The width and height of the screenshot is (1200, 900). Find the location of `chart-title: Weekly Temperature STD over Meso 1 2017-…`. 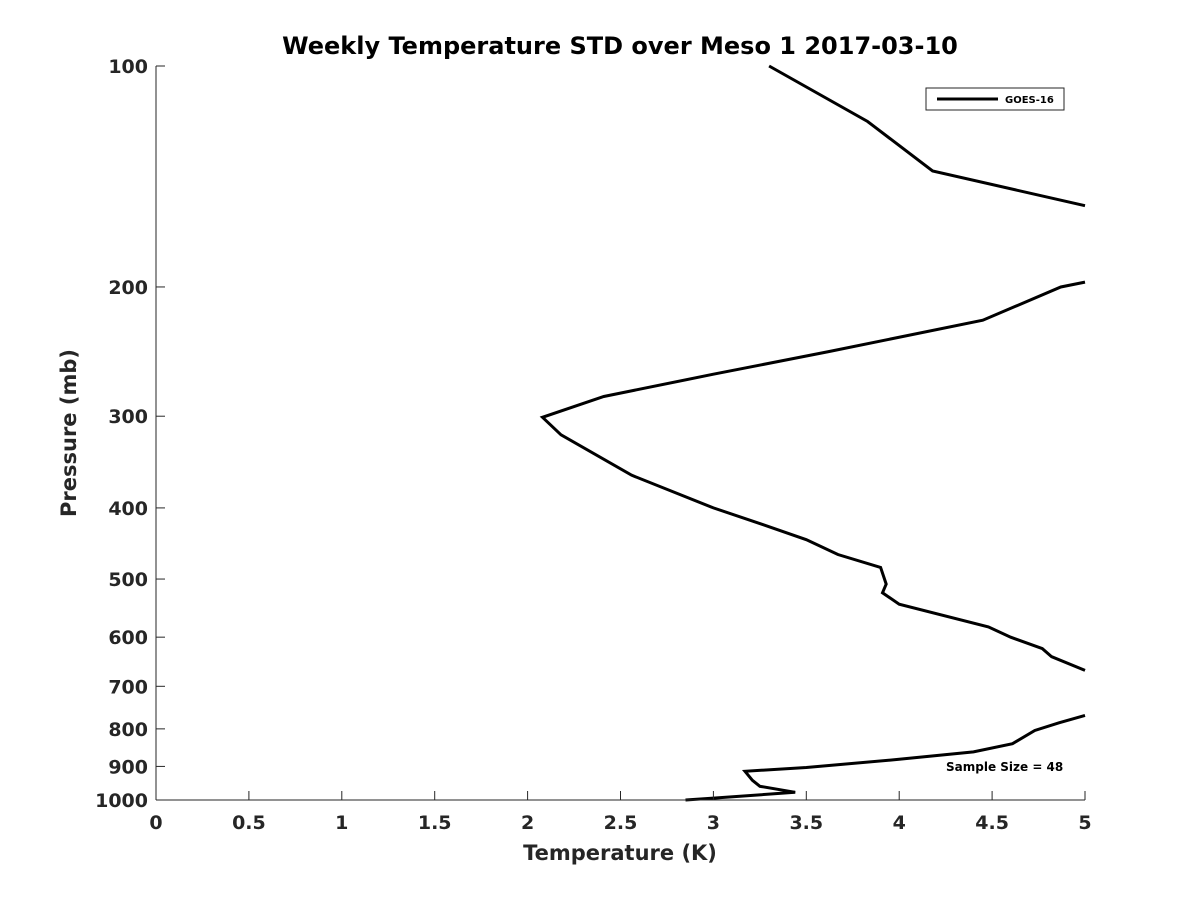

chart-title: Weekly Temperature STD over Meso 1 2017-… is located at coordinates (620, 46).